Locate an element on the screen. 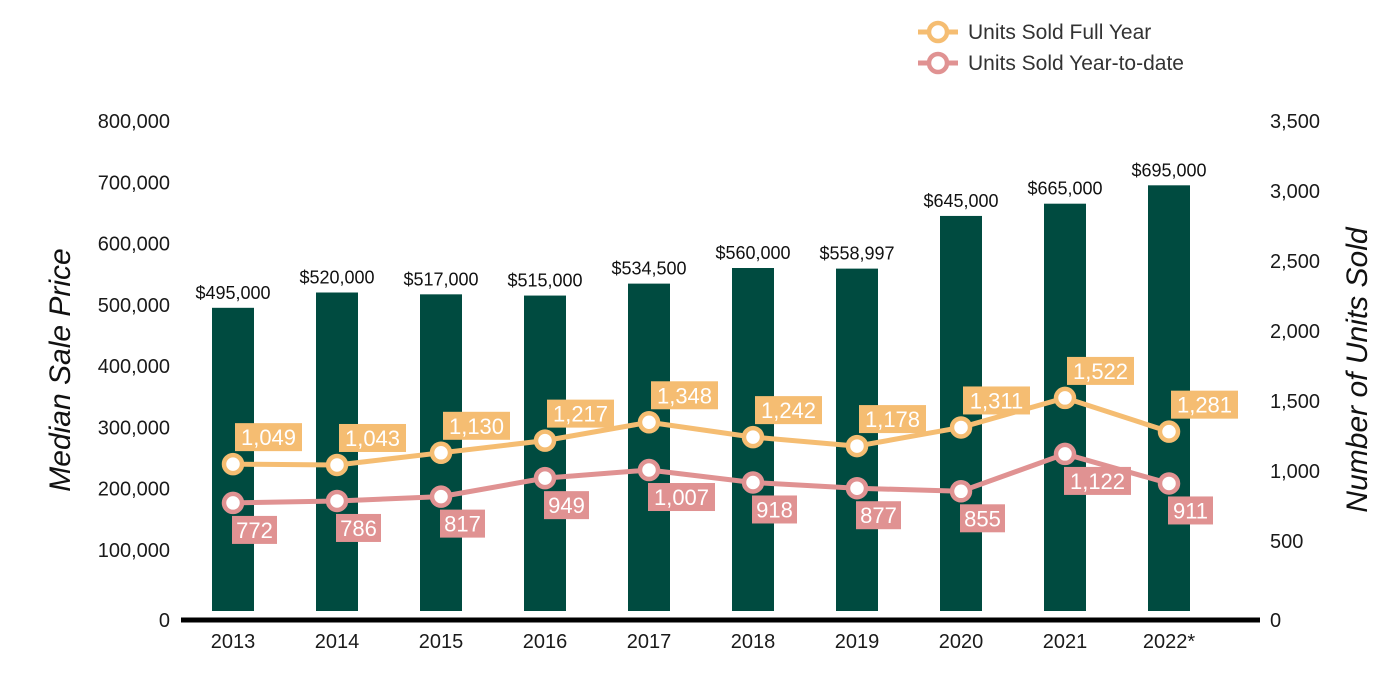 The image size is (1400, 700). point-value-label: 1,348 is located at coordinates (684, 395).